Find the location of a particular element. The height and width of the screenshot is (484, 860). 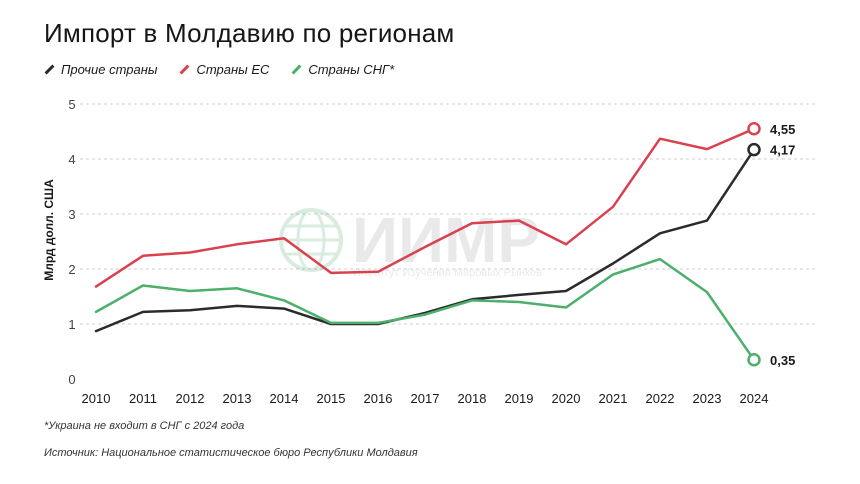

chart-title: Импорт в Молдавию по регионам is located at coordinates (249, 33).